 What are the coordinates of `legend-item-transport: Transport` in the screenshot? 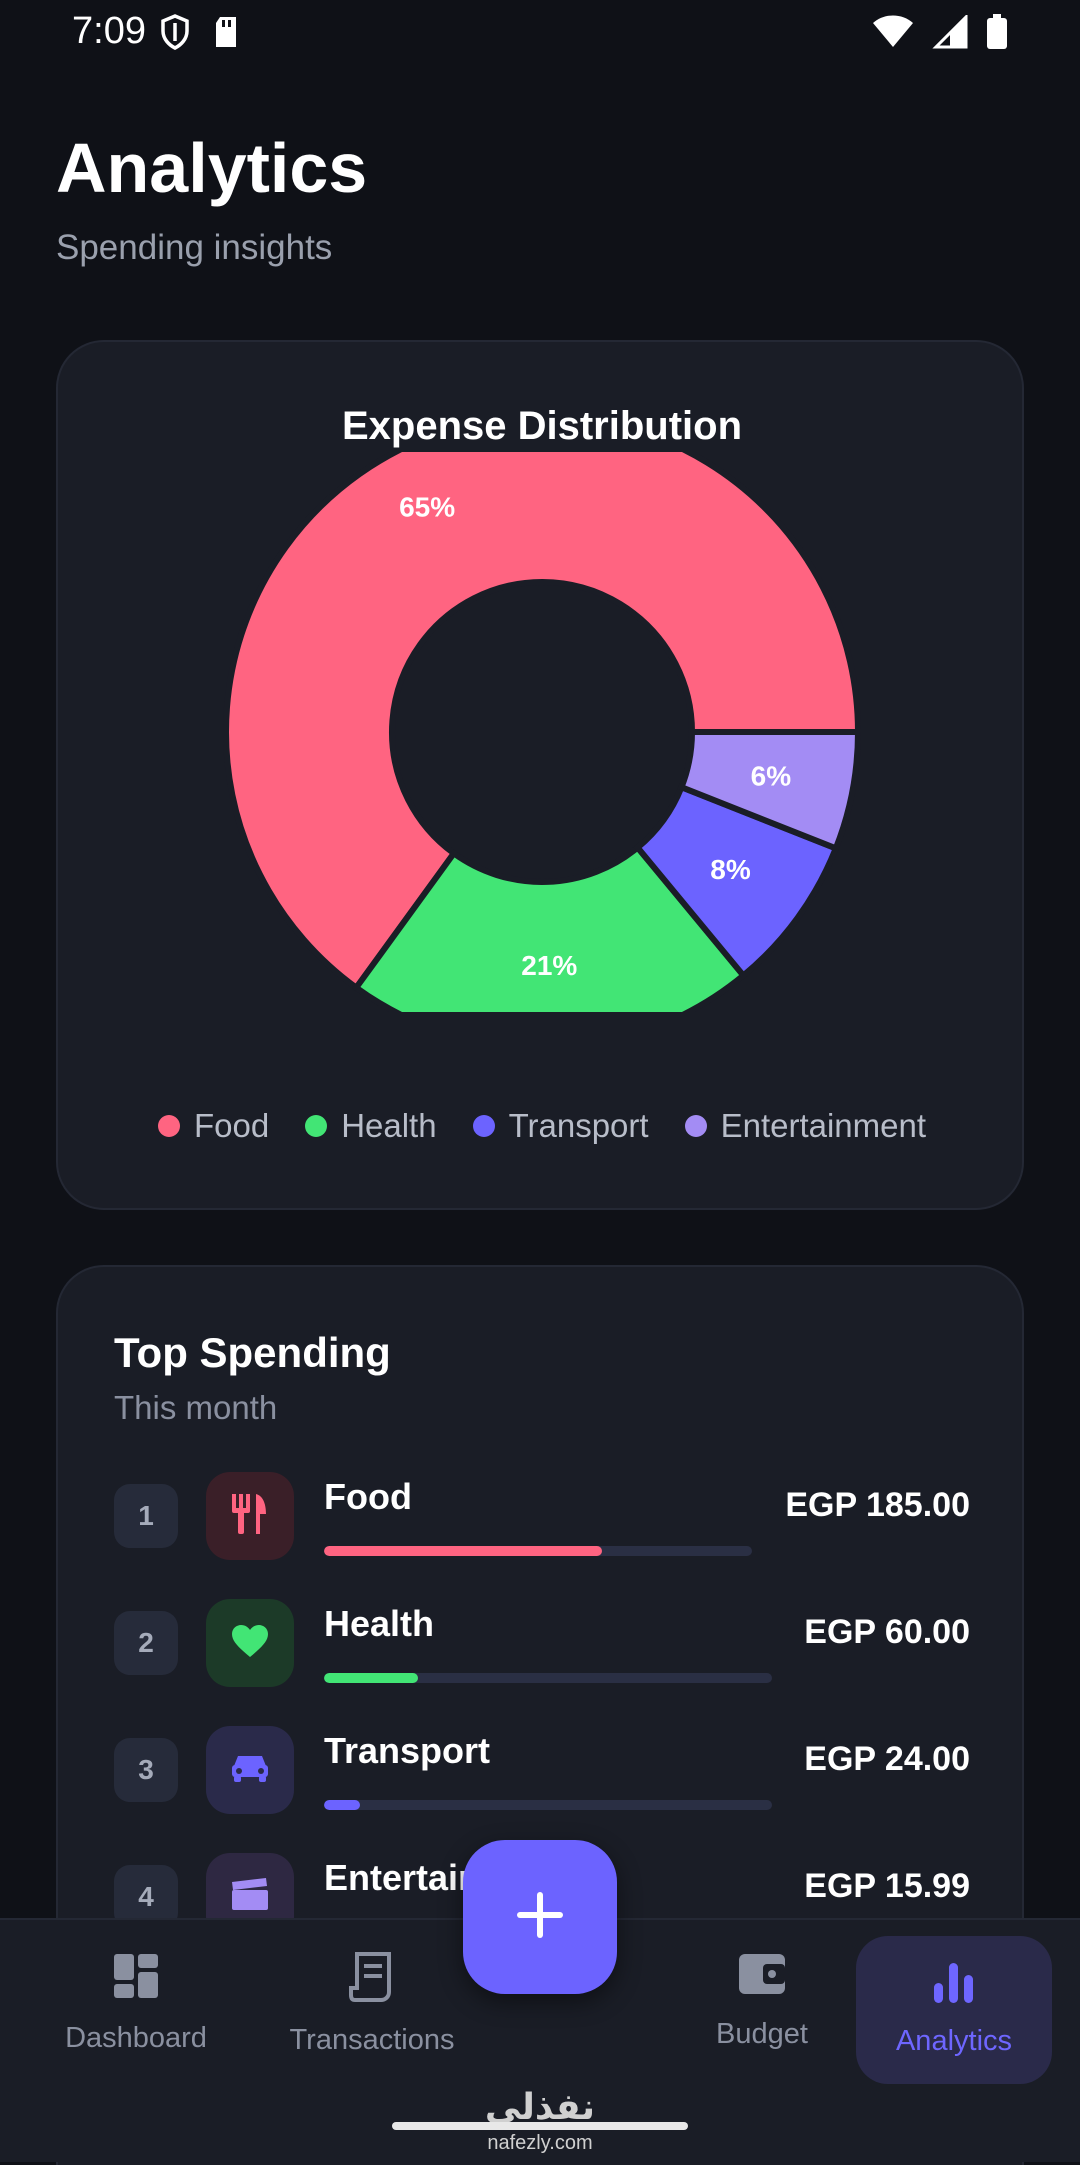 It's located at (560, 1126).